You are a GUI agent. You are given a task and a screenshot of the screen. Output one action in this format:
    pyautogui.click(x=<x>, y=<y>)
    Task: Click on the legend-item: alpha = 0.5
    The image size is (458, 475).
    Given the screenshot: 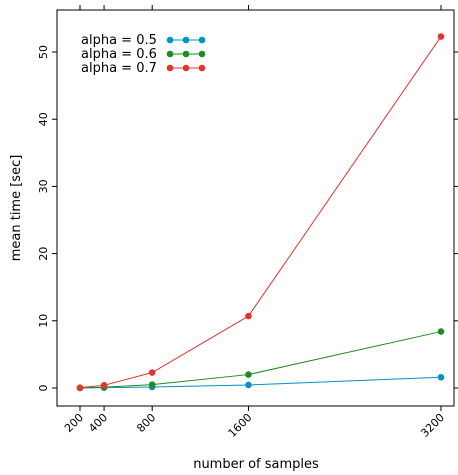 What is the action you would take?
    pyautogui.click(x=143, y=40)
    